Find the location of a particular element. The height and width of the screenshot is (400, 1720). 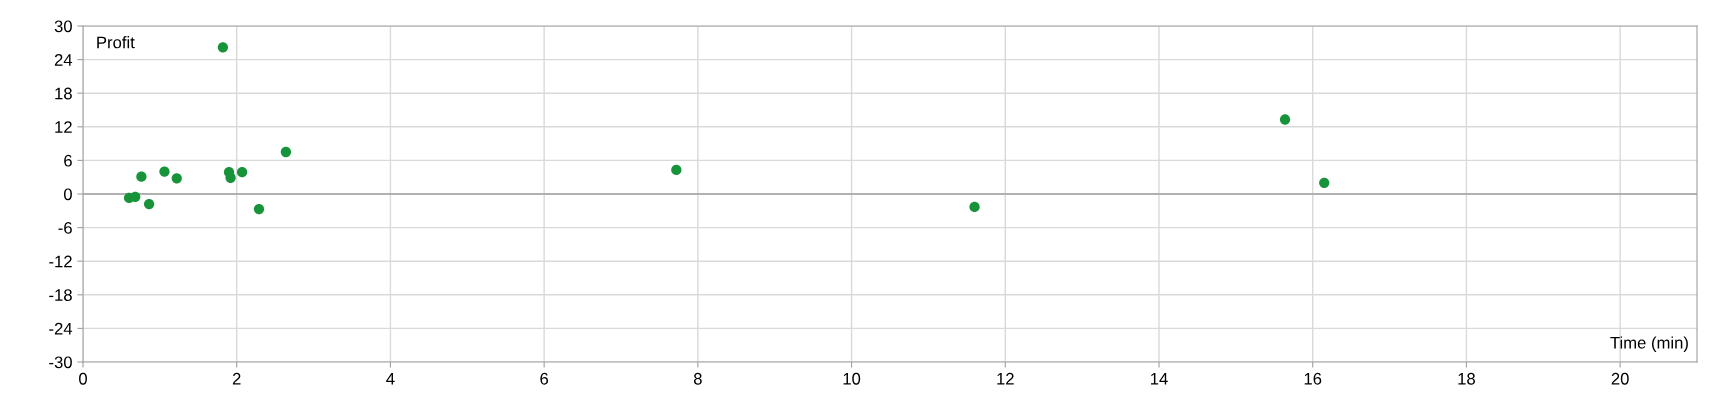

y-tick-label: 12 is located at coordinates (63, 127).